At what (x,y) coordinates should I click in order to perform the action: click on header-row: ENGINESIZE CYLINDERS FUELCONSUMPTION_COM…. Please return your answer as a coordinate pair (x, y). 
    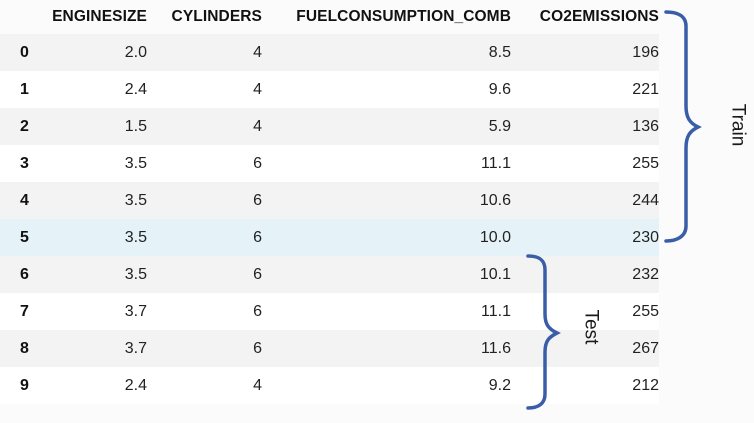
    Looking at the image, I should click on (329, 17).